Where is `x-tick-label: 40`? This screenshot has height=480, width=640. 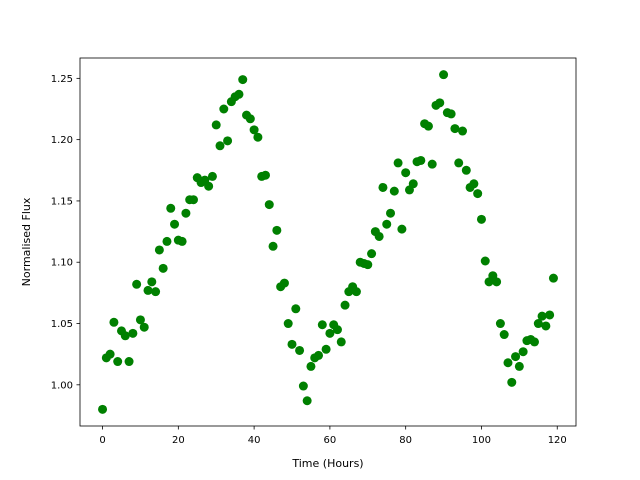
x-tick-label: 40 is located at coordinates (254, 440).